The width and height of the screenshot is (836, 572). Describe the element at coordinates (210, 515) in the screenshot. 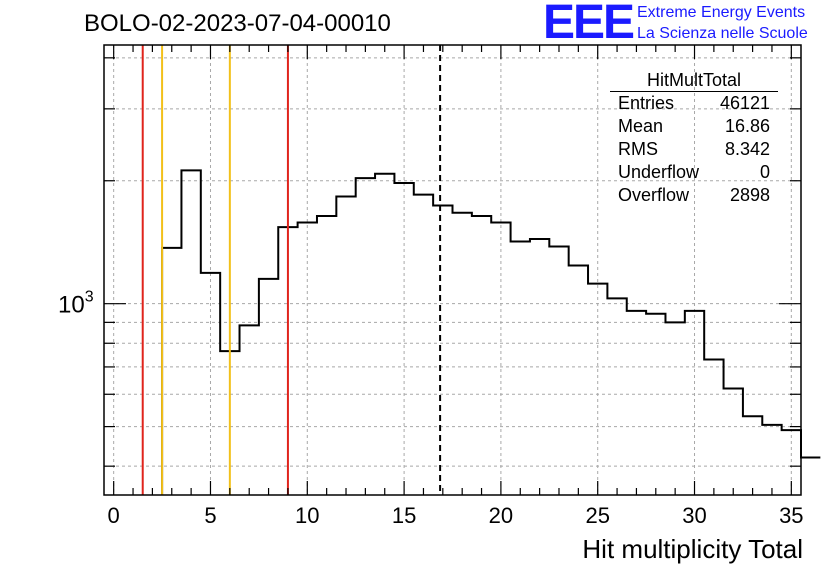

I see `x-tick-label: 5` at that location.